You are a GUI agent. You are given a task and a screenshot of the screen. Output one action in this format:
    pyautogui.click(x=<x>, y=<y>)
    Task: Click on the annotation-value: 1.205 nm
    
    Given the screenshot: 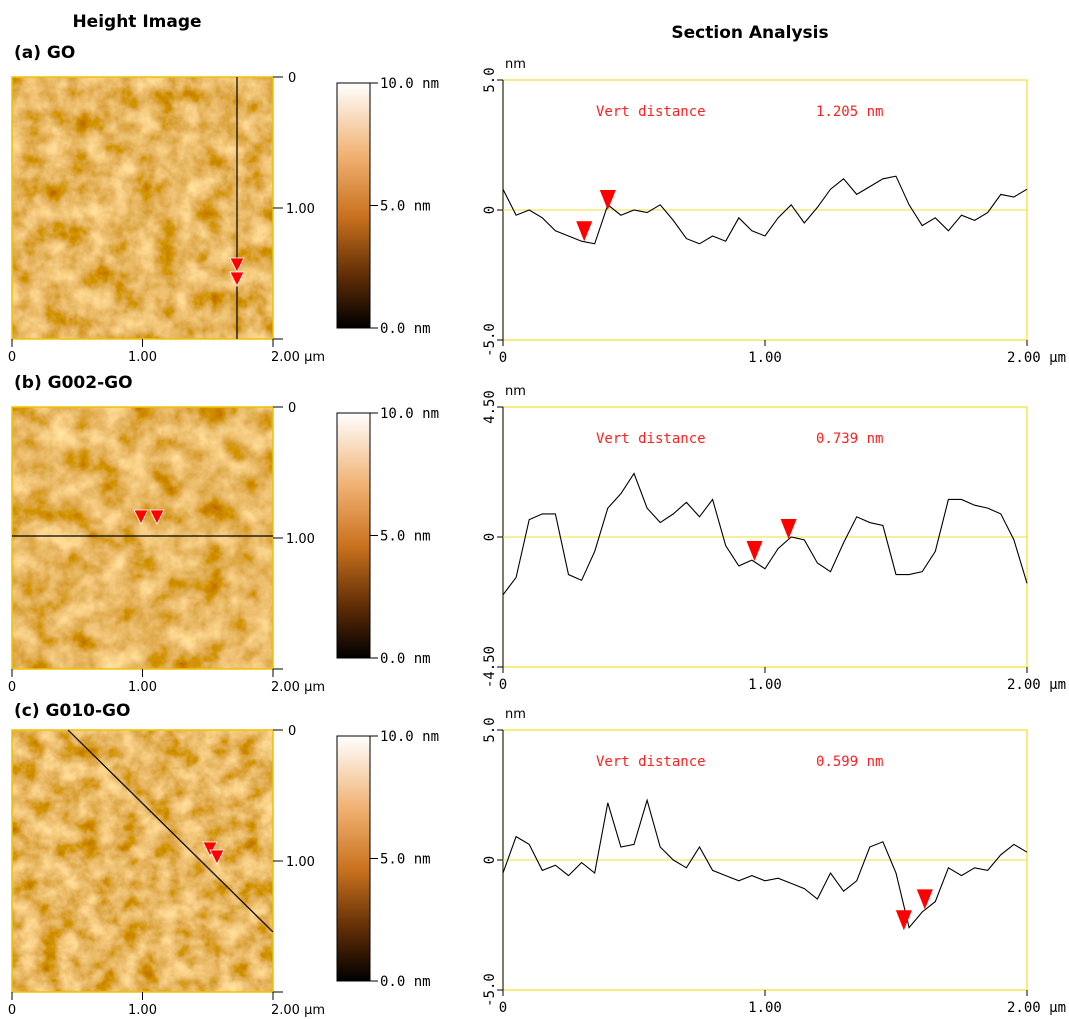 What is the action you would take?
    pyautogui.click(x=849, y=112)
    